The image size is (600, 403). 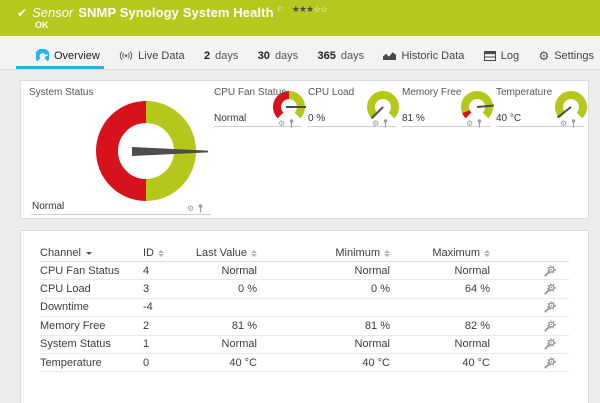 What do you see at coordinates (221, 55) in the screenshot?
I see `tab-2-days: 2 days` at bounding box center [221, 55].